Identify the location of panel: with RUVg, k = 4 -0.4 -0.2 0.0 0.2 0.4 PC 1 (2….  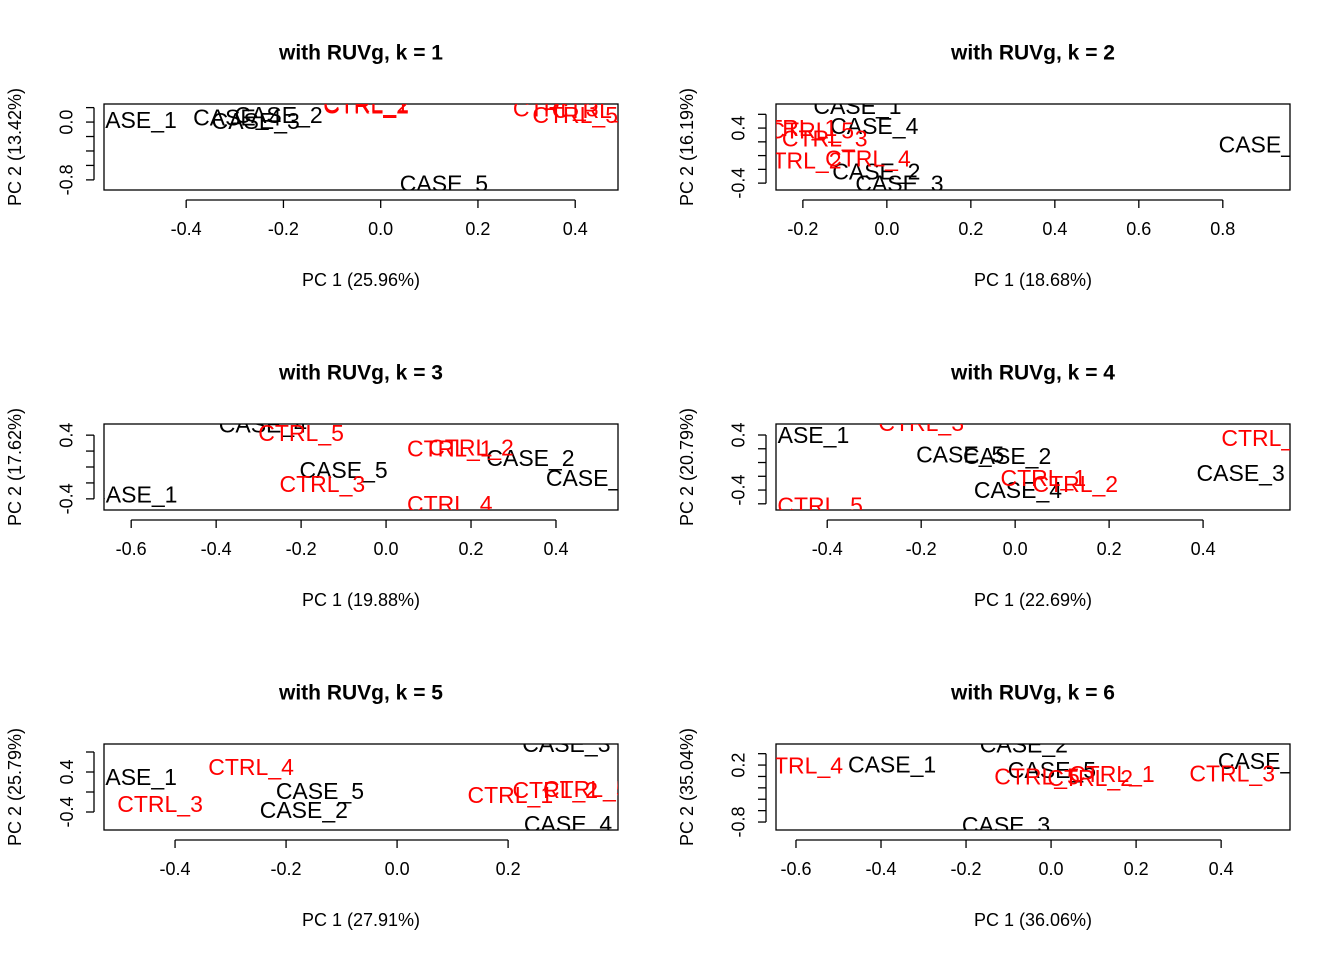
(992, 486).